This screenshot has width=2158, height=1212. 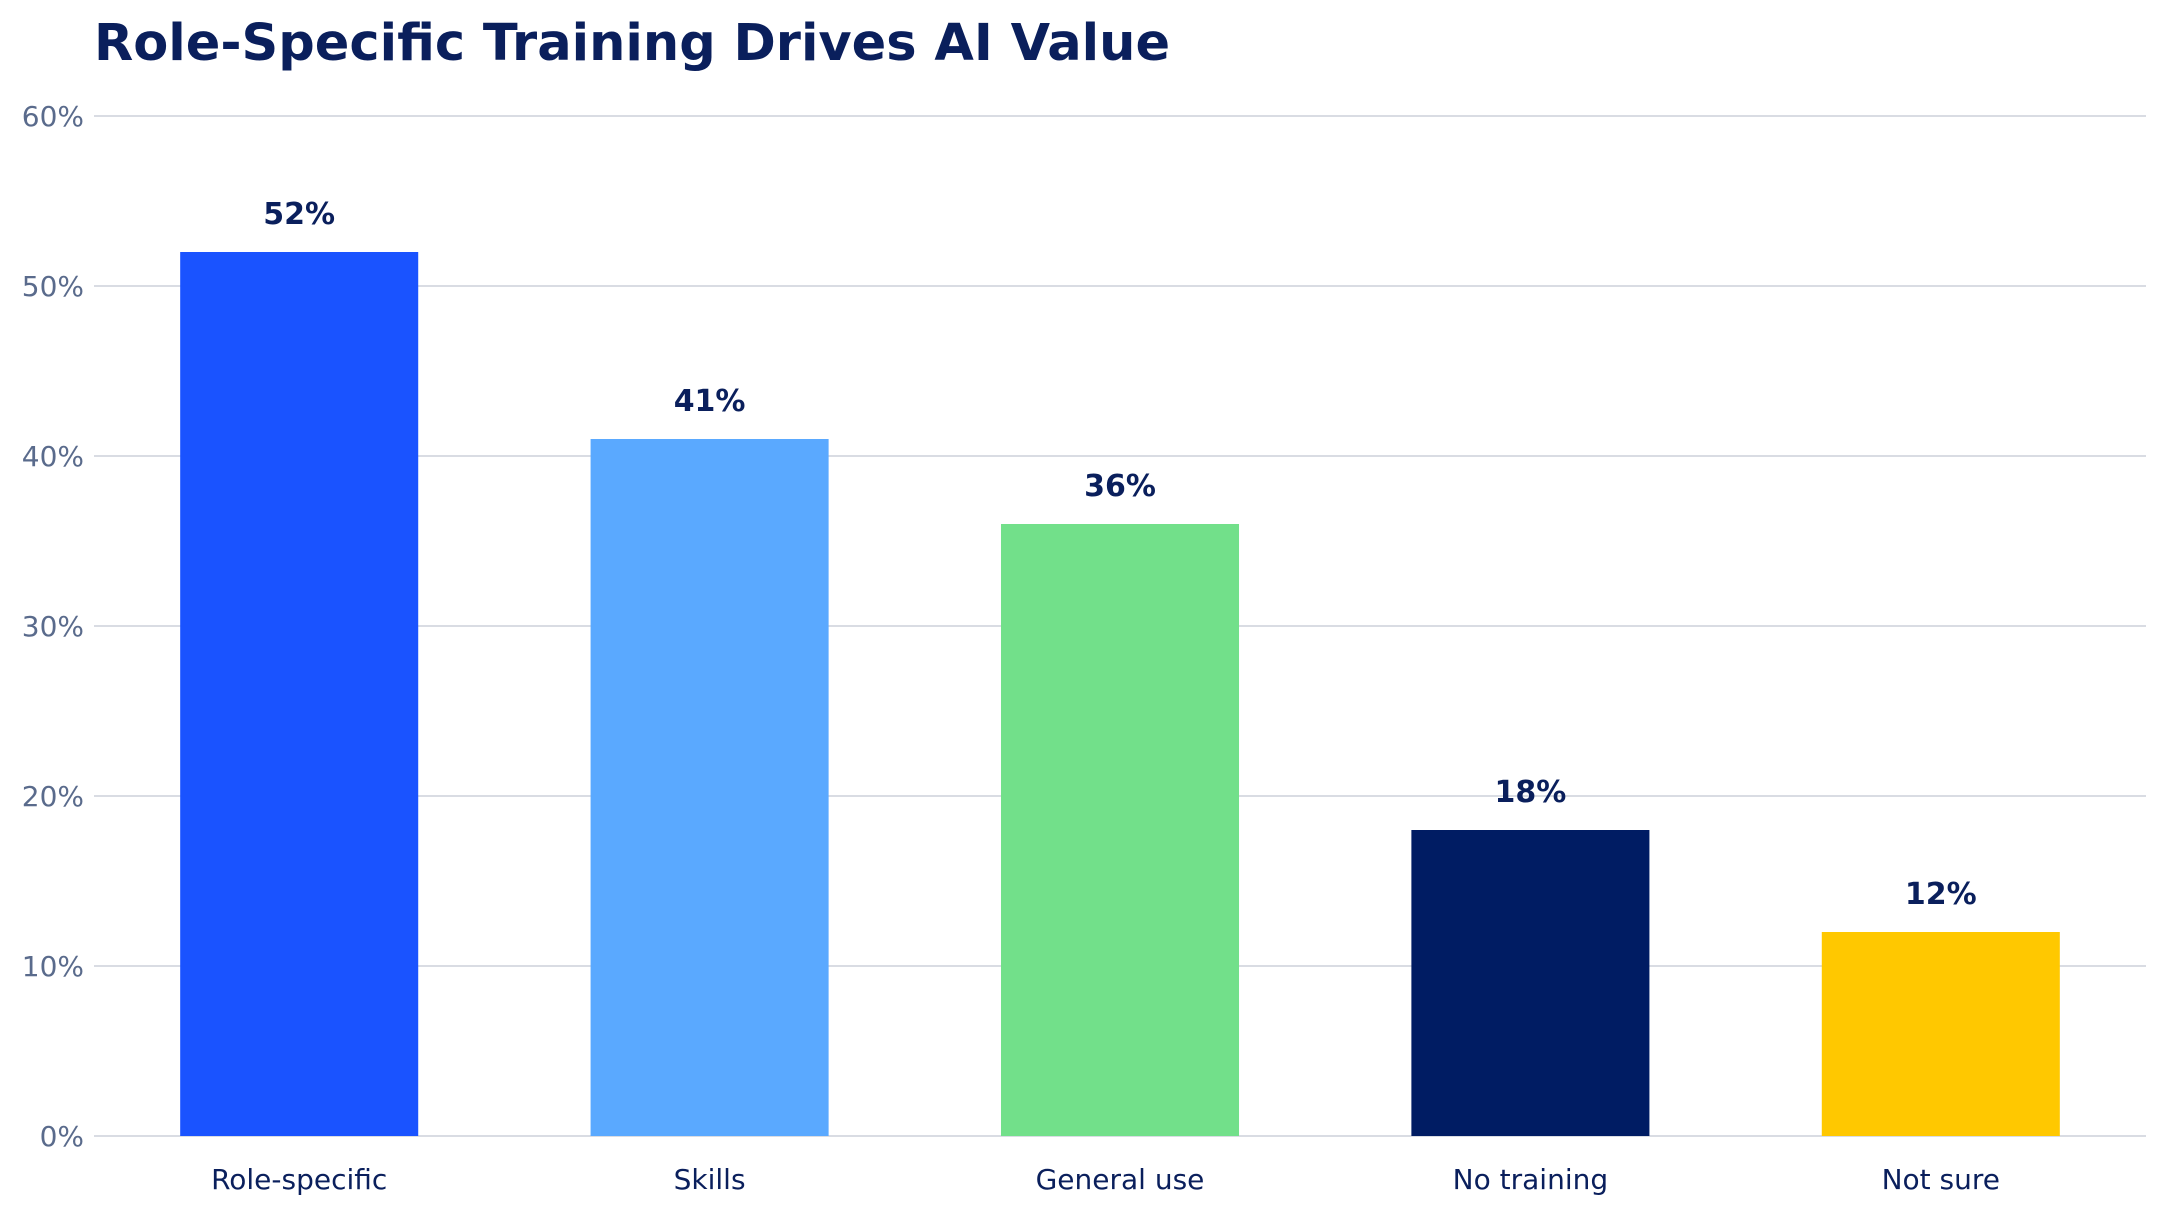 What do you see at coordinates (1120, 1179) in the screenshot?
I see `x-tick-label: General use` at bounding box center [1120, 1179].